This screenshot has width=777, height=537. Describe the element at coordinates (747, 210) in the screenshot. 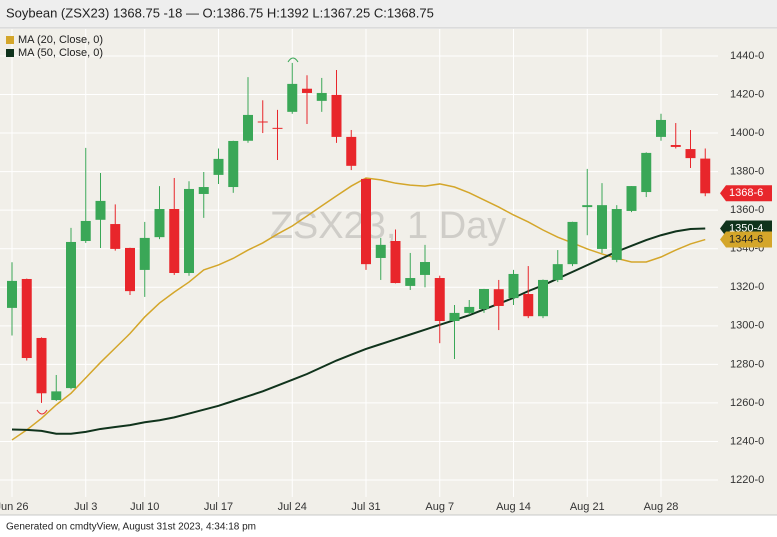

I see `y-tick-label: 1360-0` at that location.